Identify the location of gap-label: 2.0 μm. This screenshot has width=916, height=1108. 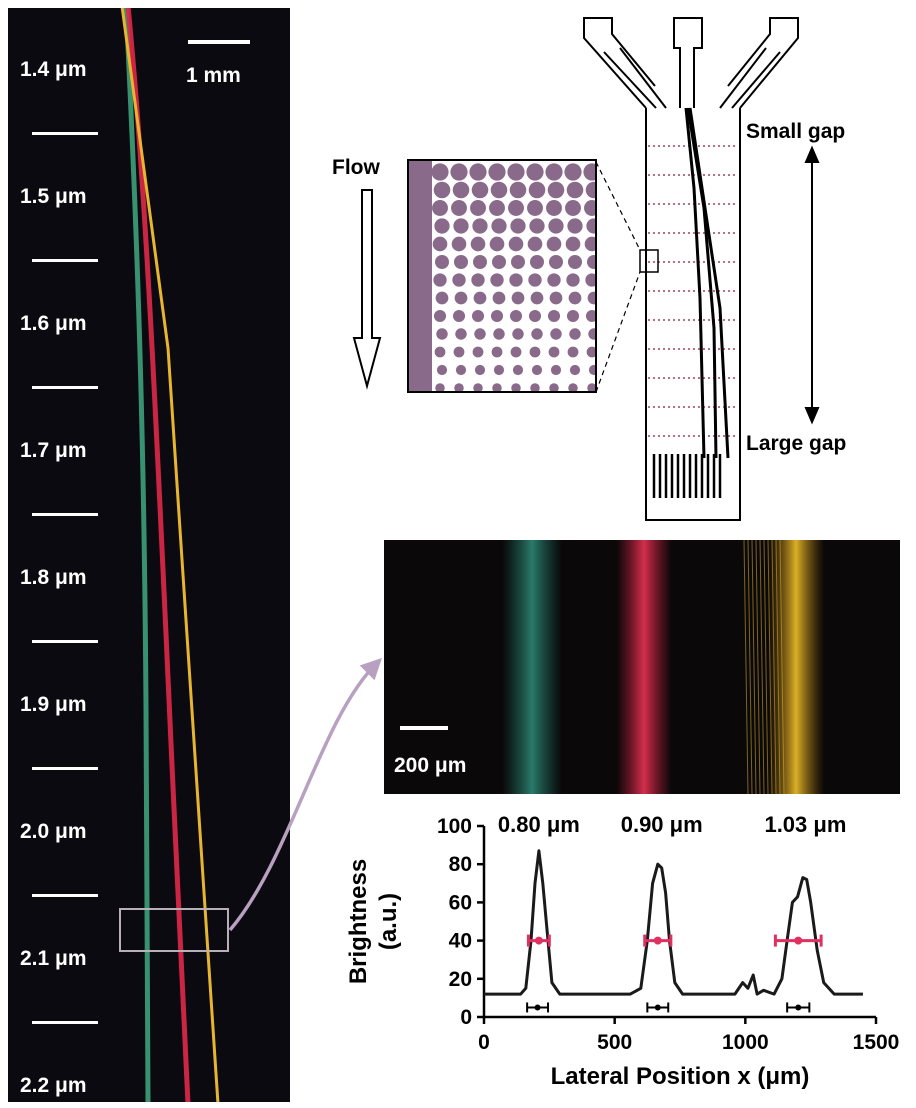
(53, 831).